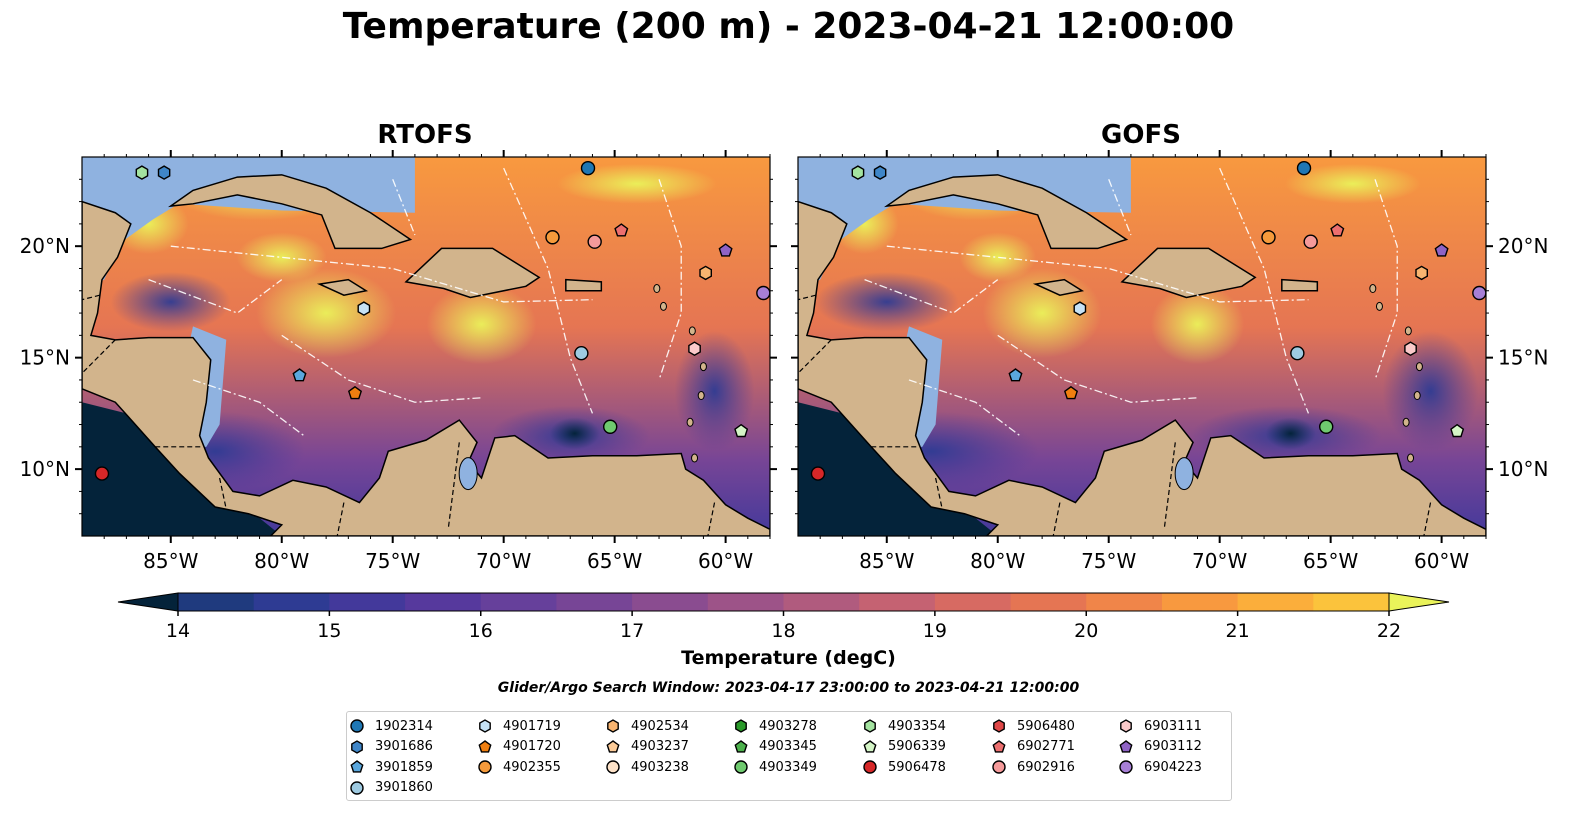 The width and height of the screenshot is (1577, 827). I want to click on hispaniola, so click(1188, 273).